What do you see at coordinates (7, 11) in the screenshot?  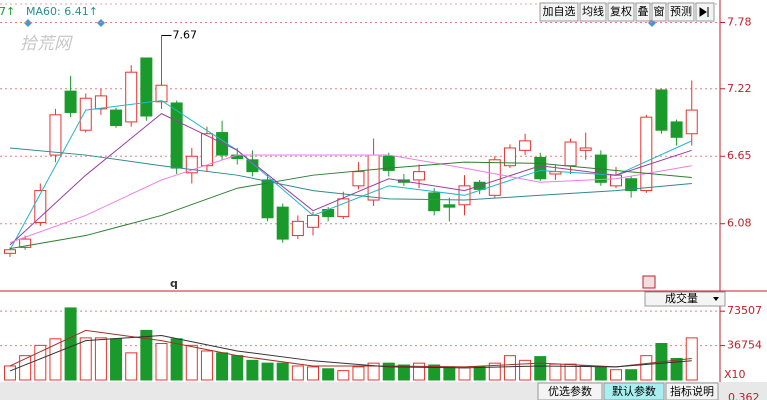 I see `legend-text: 47↑` at bounding box center [7, 11].